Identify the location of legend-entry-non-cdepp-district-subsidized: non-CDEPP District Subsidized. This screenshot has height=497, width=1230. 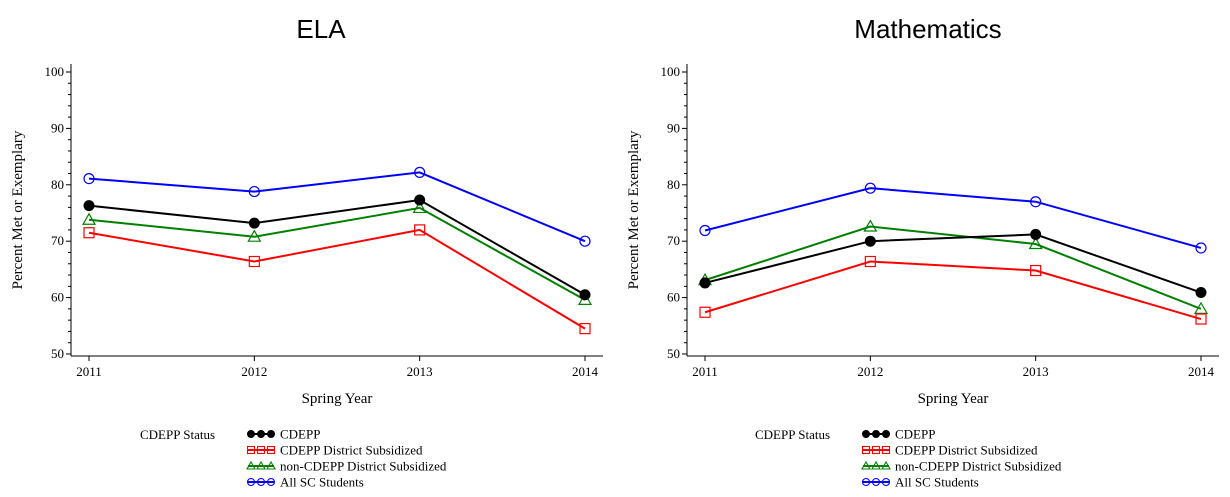
(961, 466).